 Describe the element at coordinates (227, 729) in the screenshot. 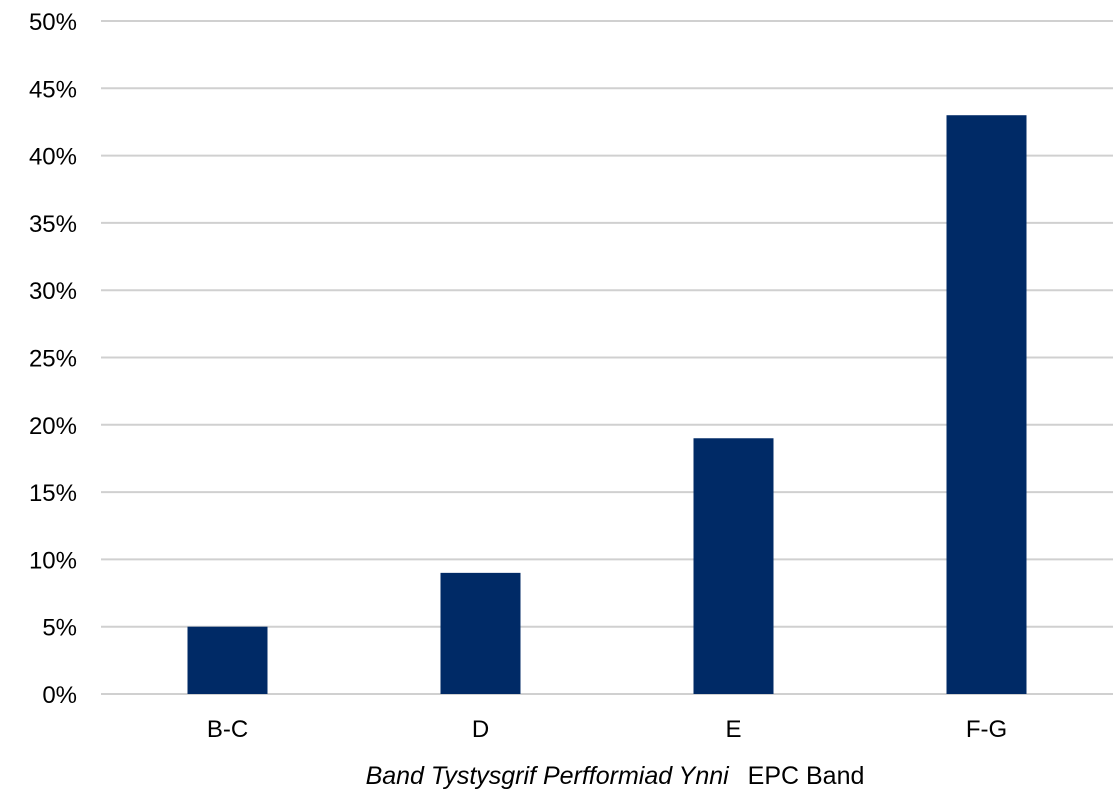

I see `x-tick-label: B-C` at that location.